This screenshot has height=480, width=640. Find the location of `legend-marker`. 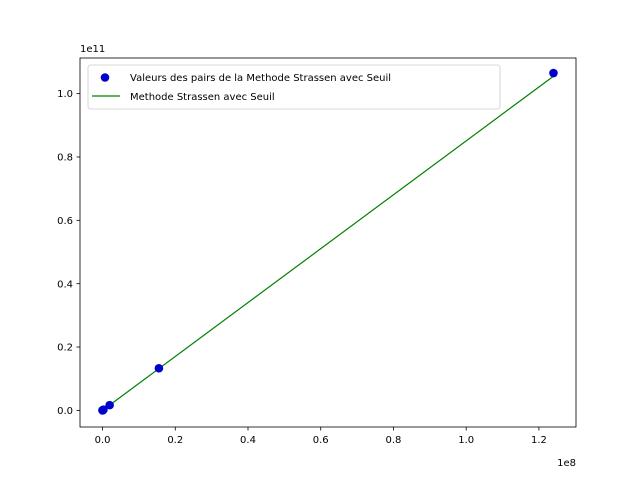

legend-marker is located at coordinates (105, 77).